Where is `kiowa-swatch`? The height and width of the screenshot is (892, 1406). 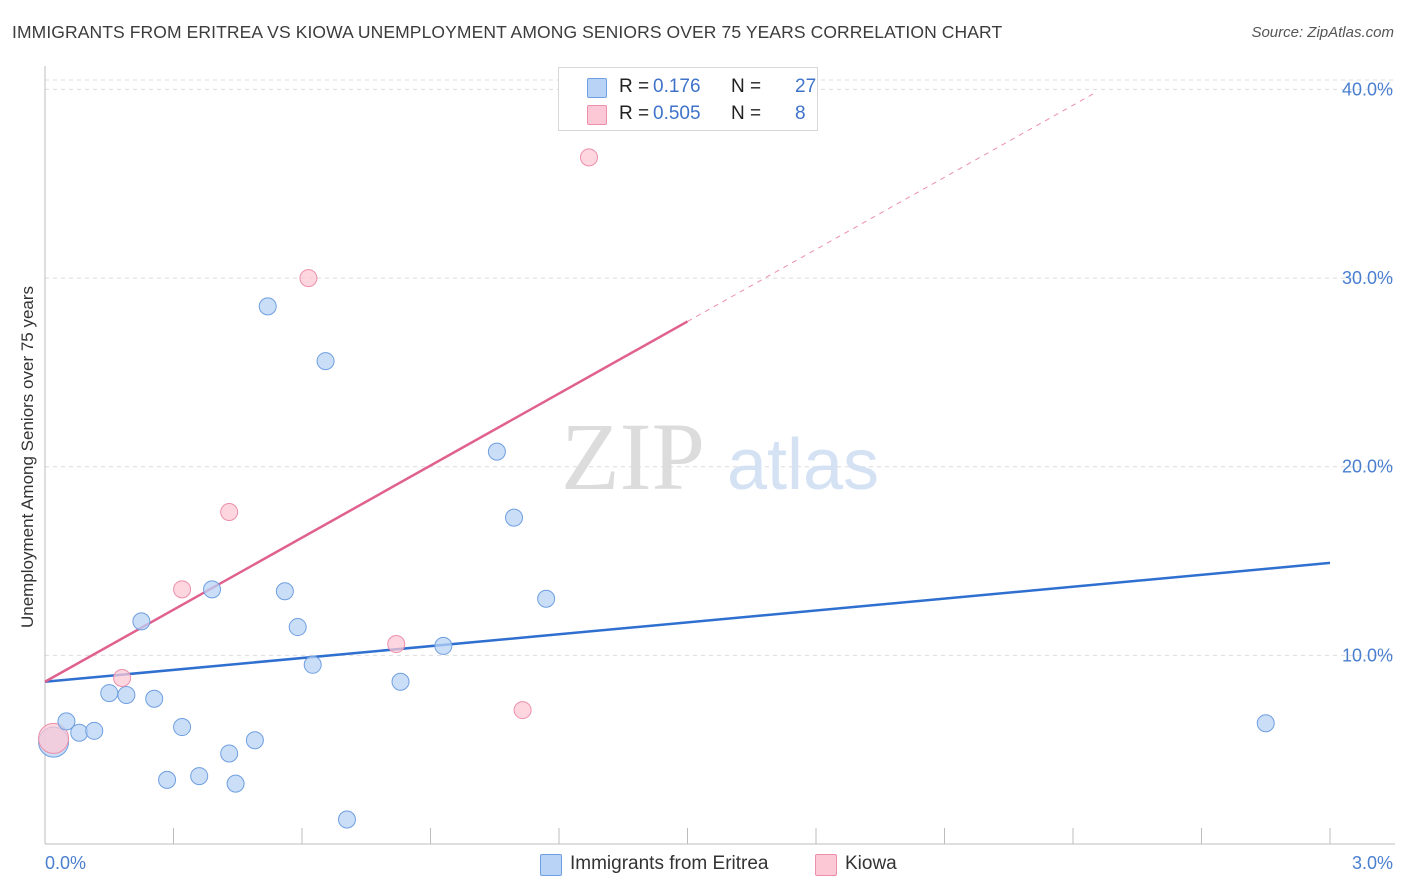 kiowa-swatch is located at coordinates (597, 115).